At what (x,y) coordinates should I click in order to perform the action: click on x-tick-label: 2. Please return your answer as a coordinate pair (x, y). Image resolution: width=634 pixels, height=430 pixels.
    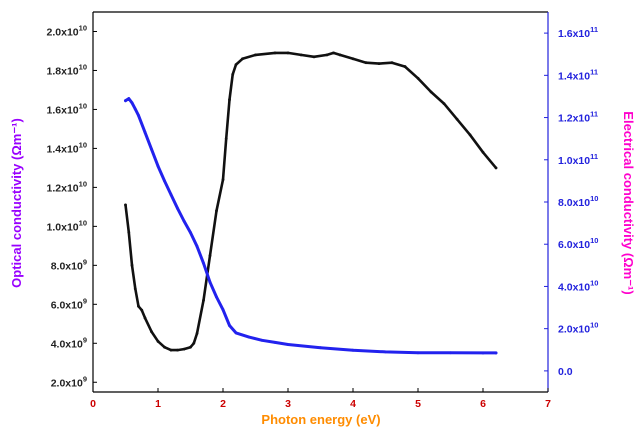
    Looking at the image, I should click on (223, 404).